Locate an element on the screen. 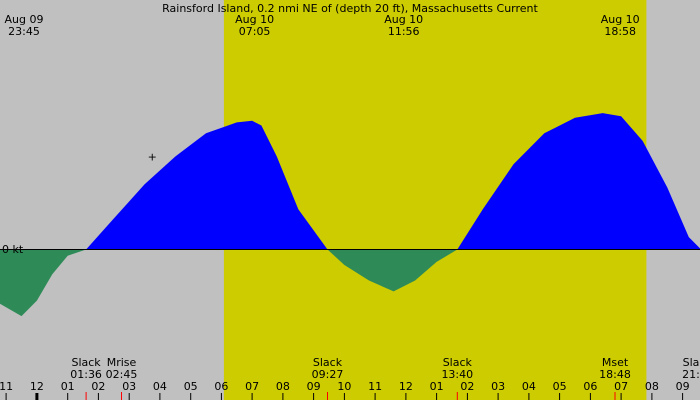 This screenshot has height=400, width=700. event-name: Mrise is located at coordinates (122, 362).